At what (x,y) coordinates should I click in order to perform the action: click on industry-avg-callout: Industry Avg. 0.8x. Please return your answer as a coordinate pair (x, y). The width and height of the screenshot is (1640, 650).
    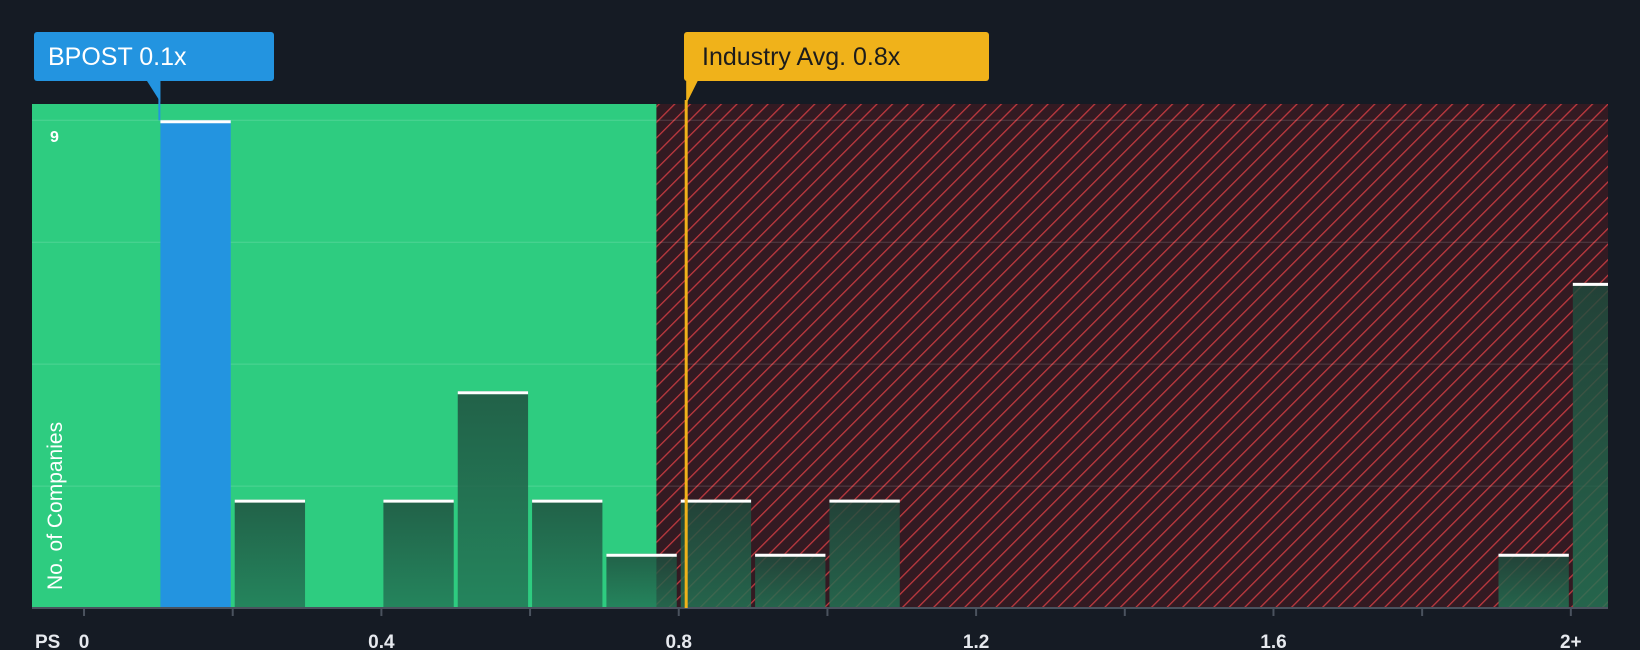
    Looking at the image, I should click on (836, 68).